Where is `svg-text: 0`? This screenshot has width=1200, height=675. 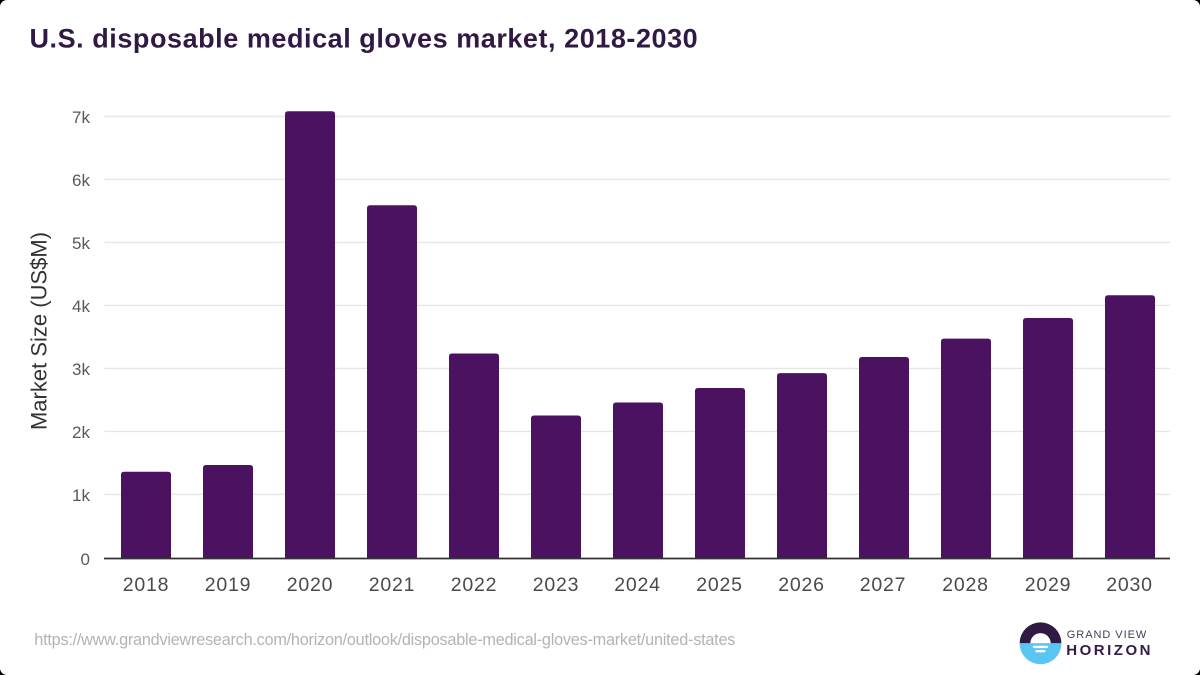
svg-text: 0 is located at coordinates (85, 559).